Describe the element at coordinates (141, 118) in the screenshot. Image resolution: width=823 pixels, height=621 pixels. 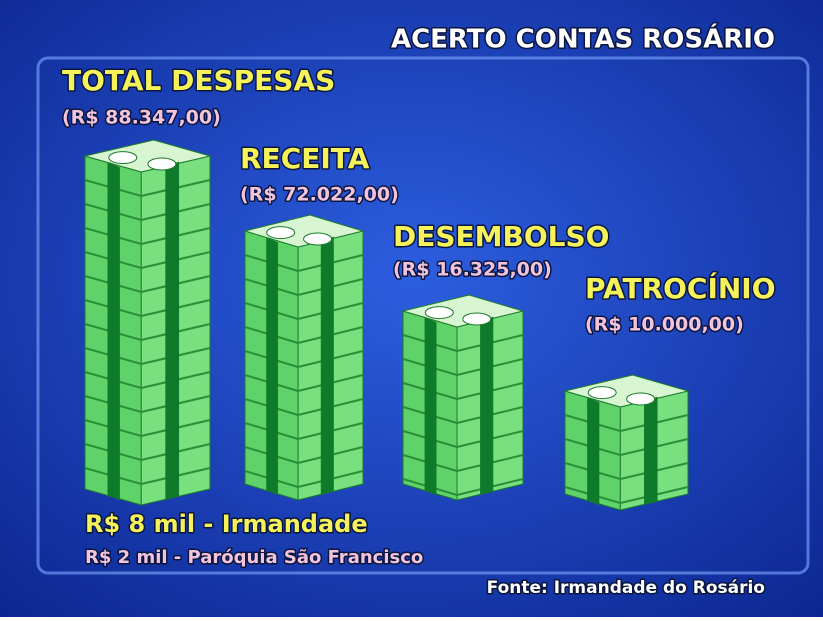
I see `item-amount: (R$ 88.347,00)` at that location.